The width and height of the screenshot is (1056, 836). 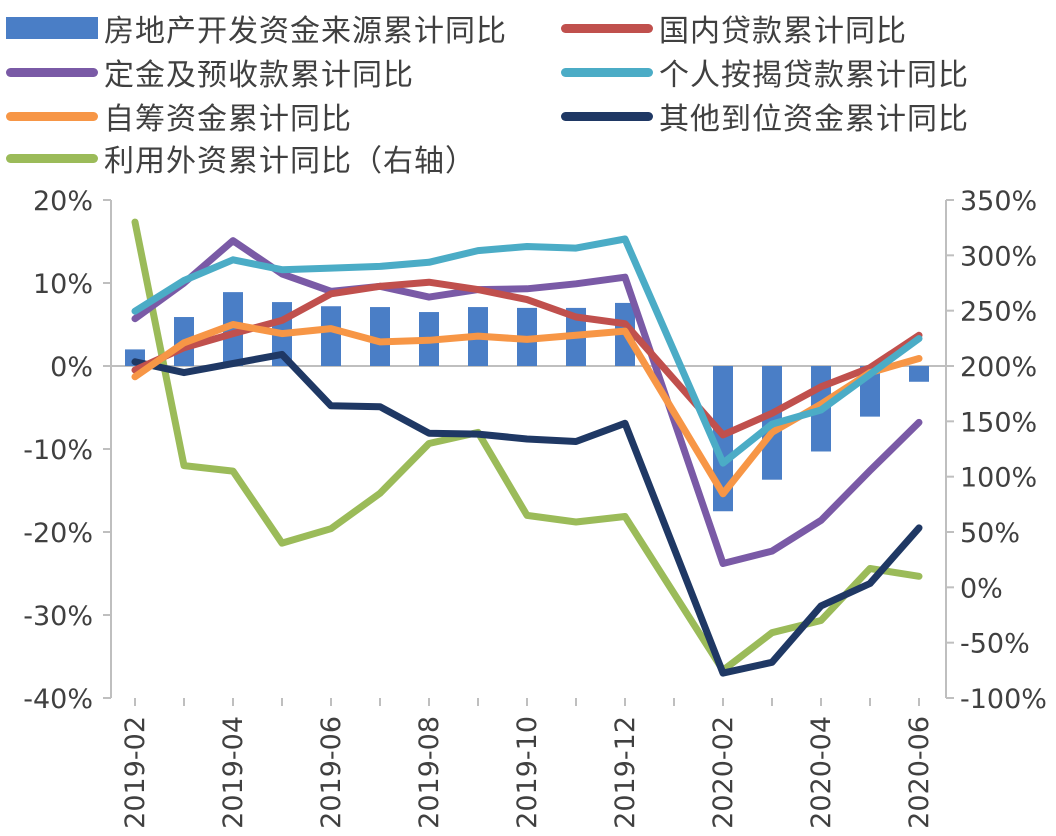 What do you see at coordinates (58, 450) in the screenshot?
I see `left-tick-label: -10%` at bounding box center [58, 450].